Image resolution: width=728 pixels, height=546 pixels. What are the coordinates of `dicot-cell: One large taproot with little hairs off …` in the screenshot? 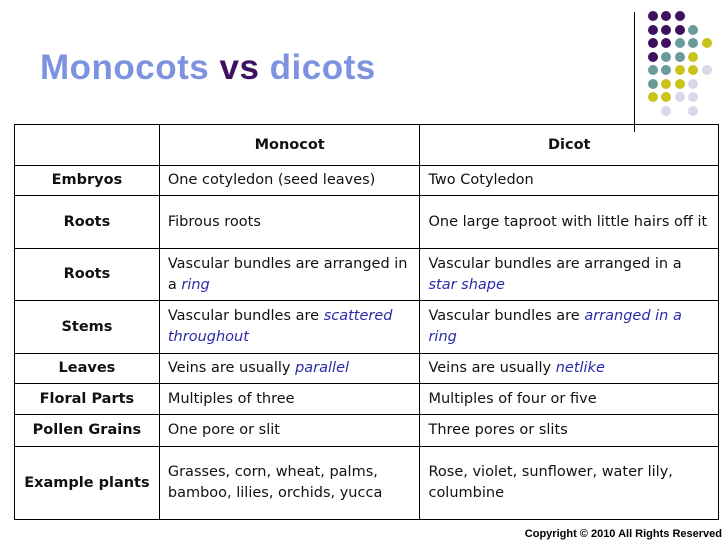 It's located at (569, 222).